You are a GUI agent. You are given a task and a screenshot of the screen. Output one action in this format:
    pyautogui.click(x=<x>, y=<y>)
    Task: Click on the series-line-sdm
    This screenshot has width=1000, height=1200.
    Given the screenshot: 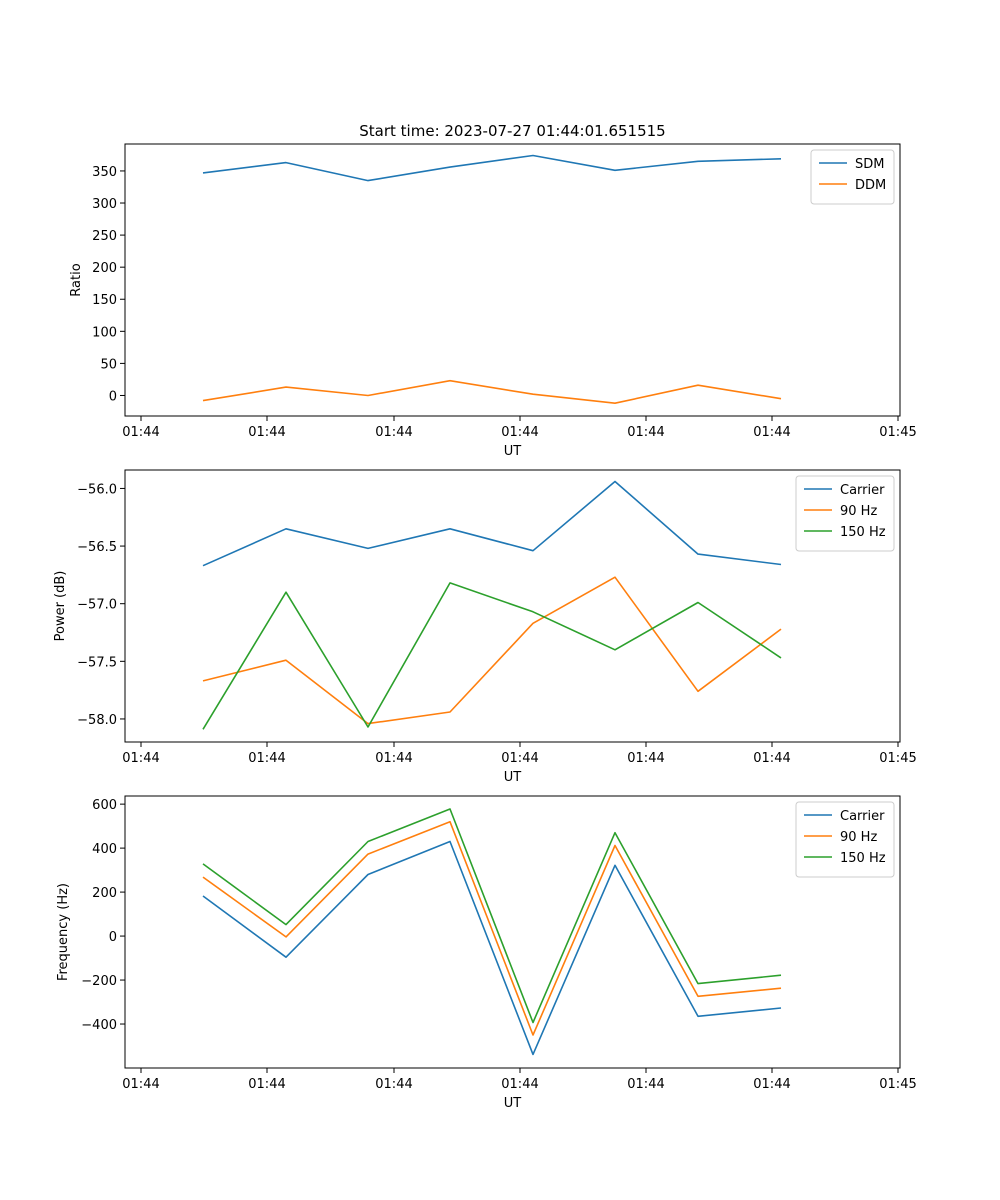 What is the action you would take?
    pyautogui.click(x=492, y=168)
    